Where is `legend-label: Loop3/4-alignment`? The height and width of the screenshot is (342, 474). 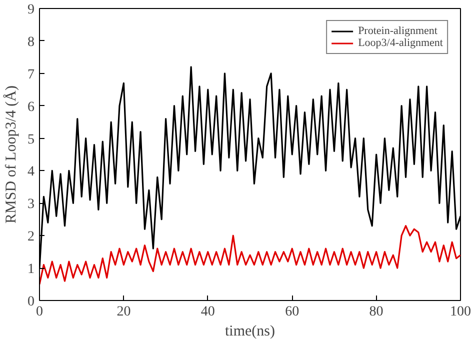 legend-label: Loop3/4-alignment is located at coordinates (400, 43).